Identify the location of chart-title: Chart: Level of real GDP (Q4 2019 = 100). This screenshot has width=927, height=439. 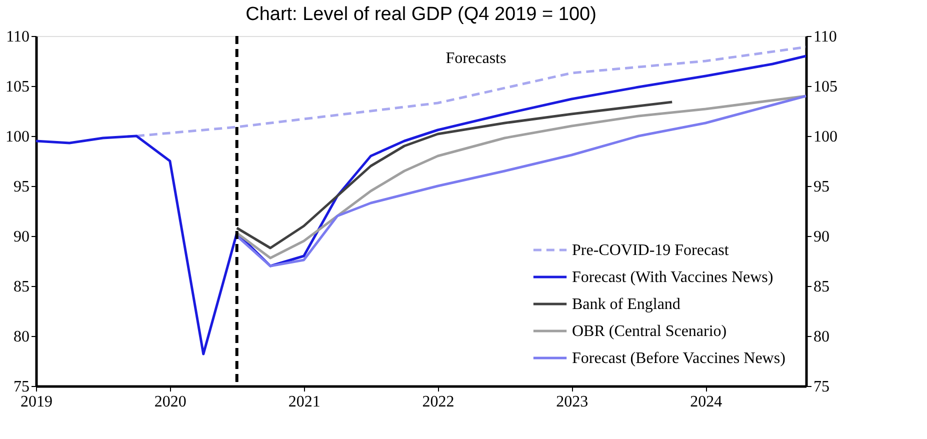
(421, 14).